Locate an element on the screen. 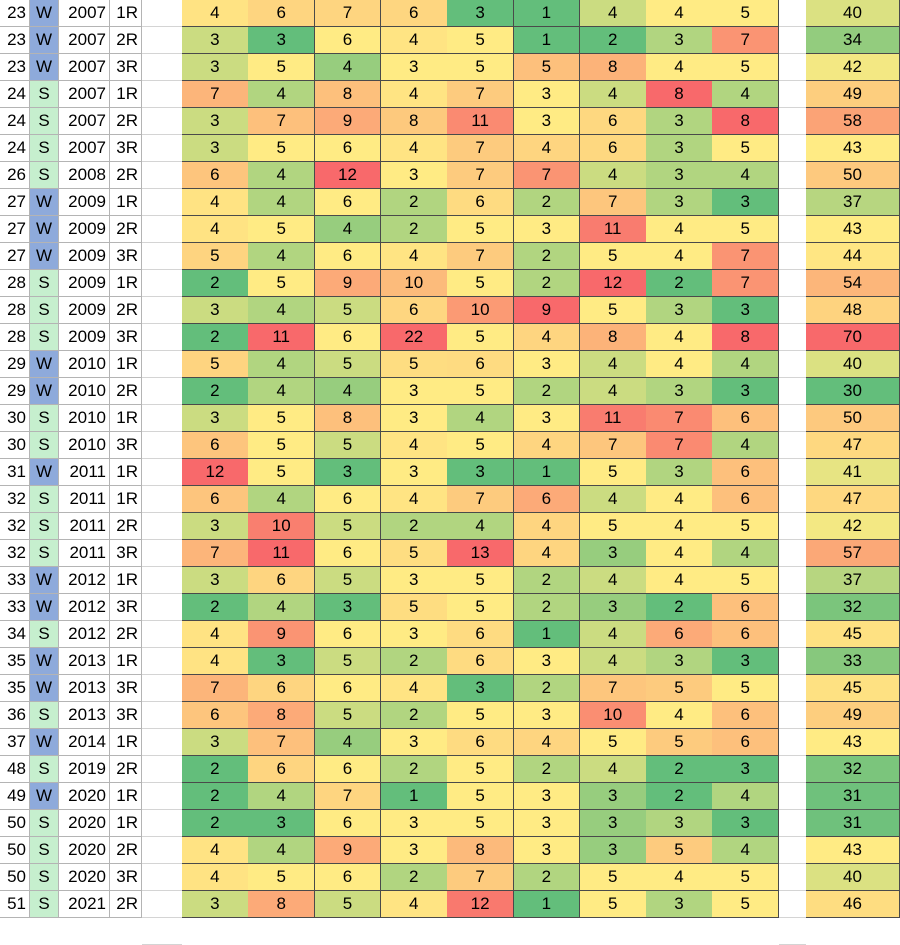 The image size is (900, 945). row-id-cell: 23 is located at coordinates (15, 40).